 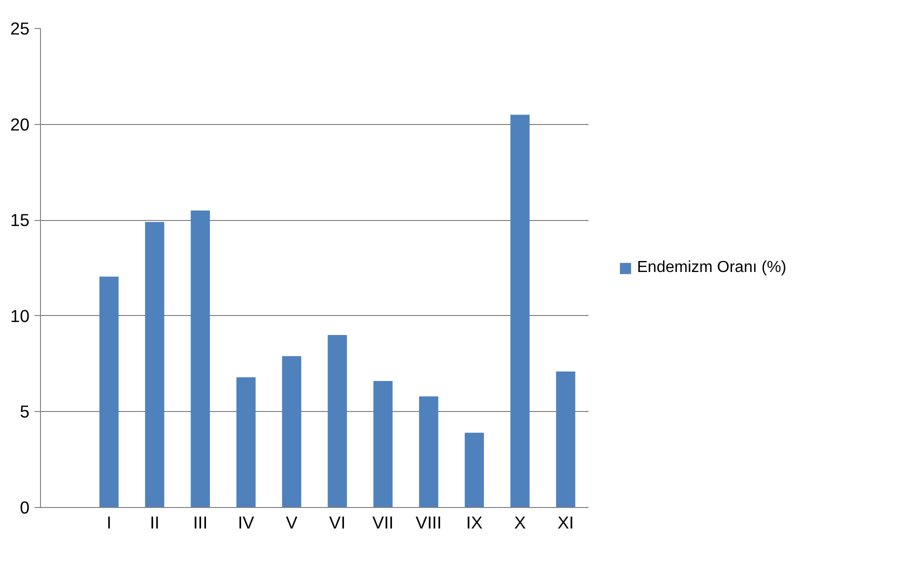 I want to click on x-tick-label: I, so click(x=109, y=522).